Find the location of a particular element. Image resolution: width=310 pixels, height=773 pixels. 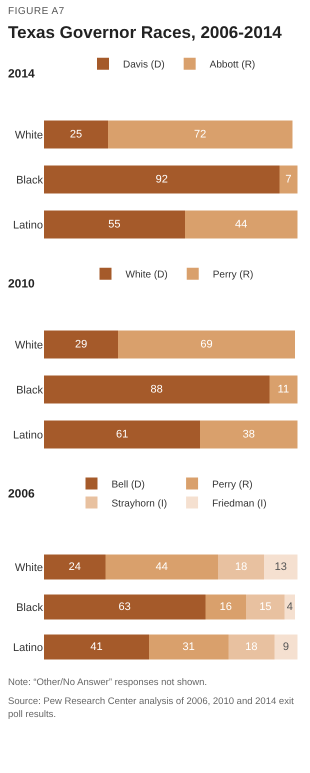

data-label: 31 is located at coordinates (188, 647).